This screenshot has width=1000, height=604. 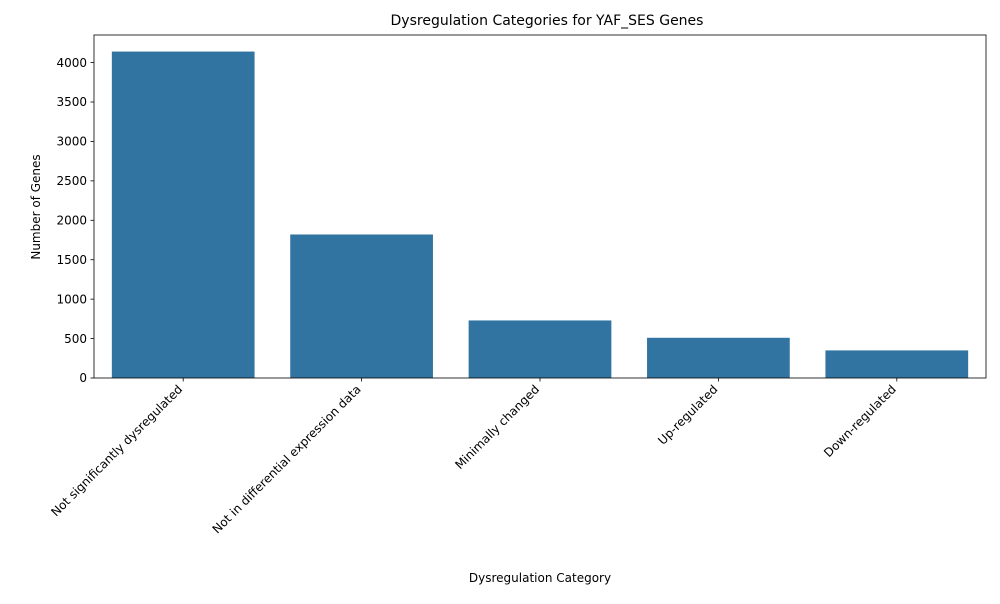 I want to click on x-tick-label: Not in differential expression data, so click(x=287, y=459).